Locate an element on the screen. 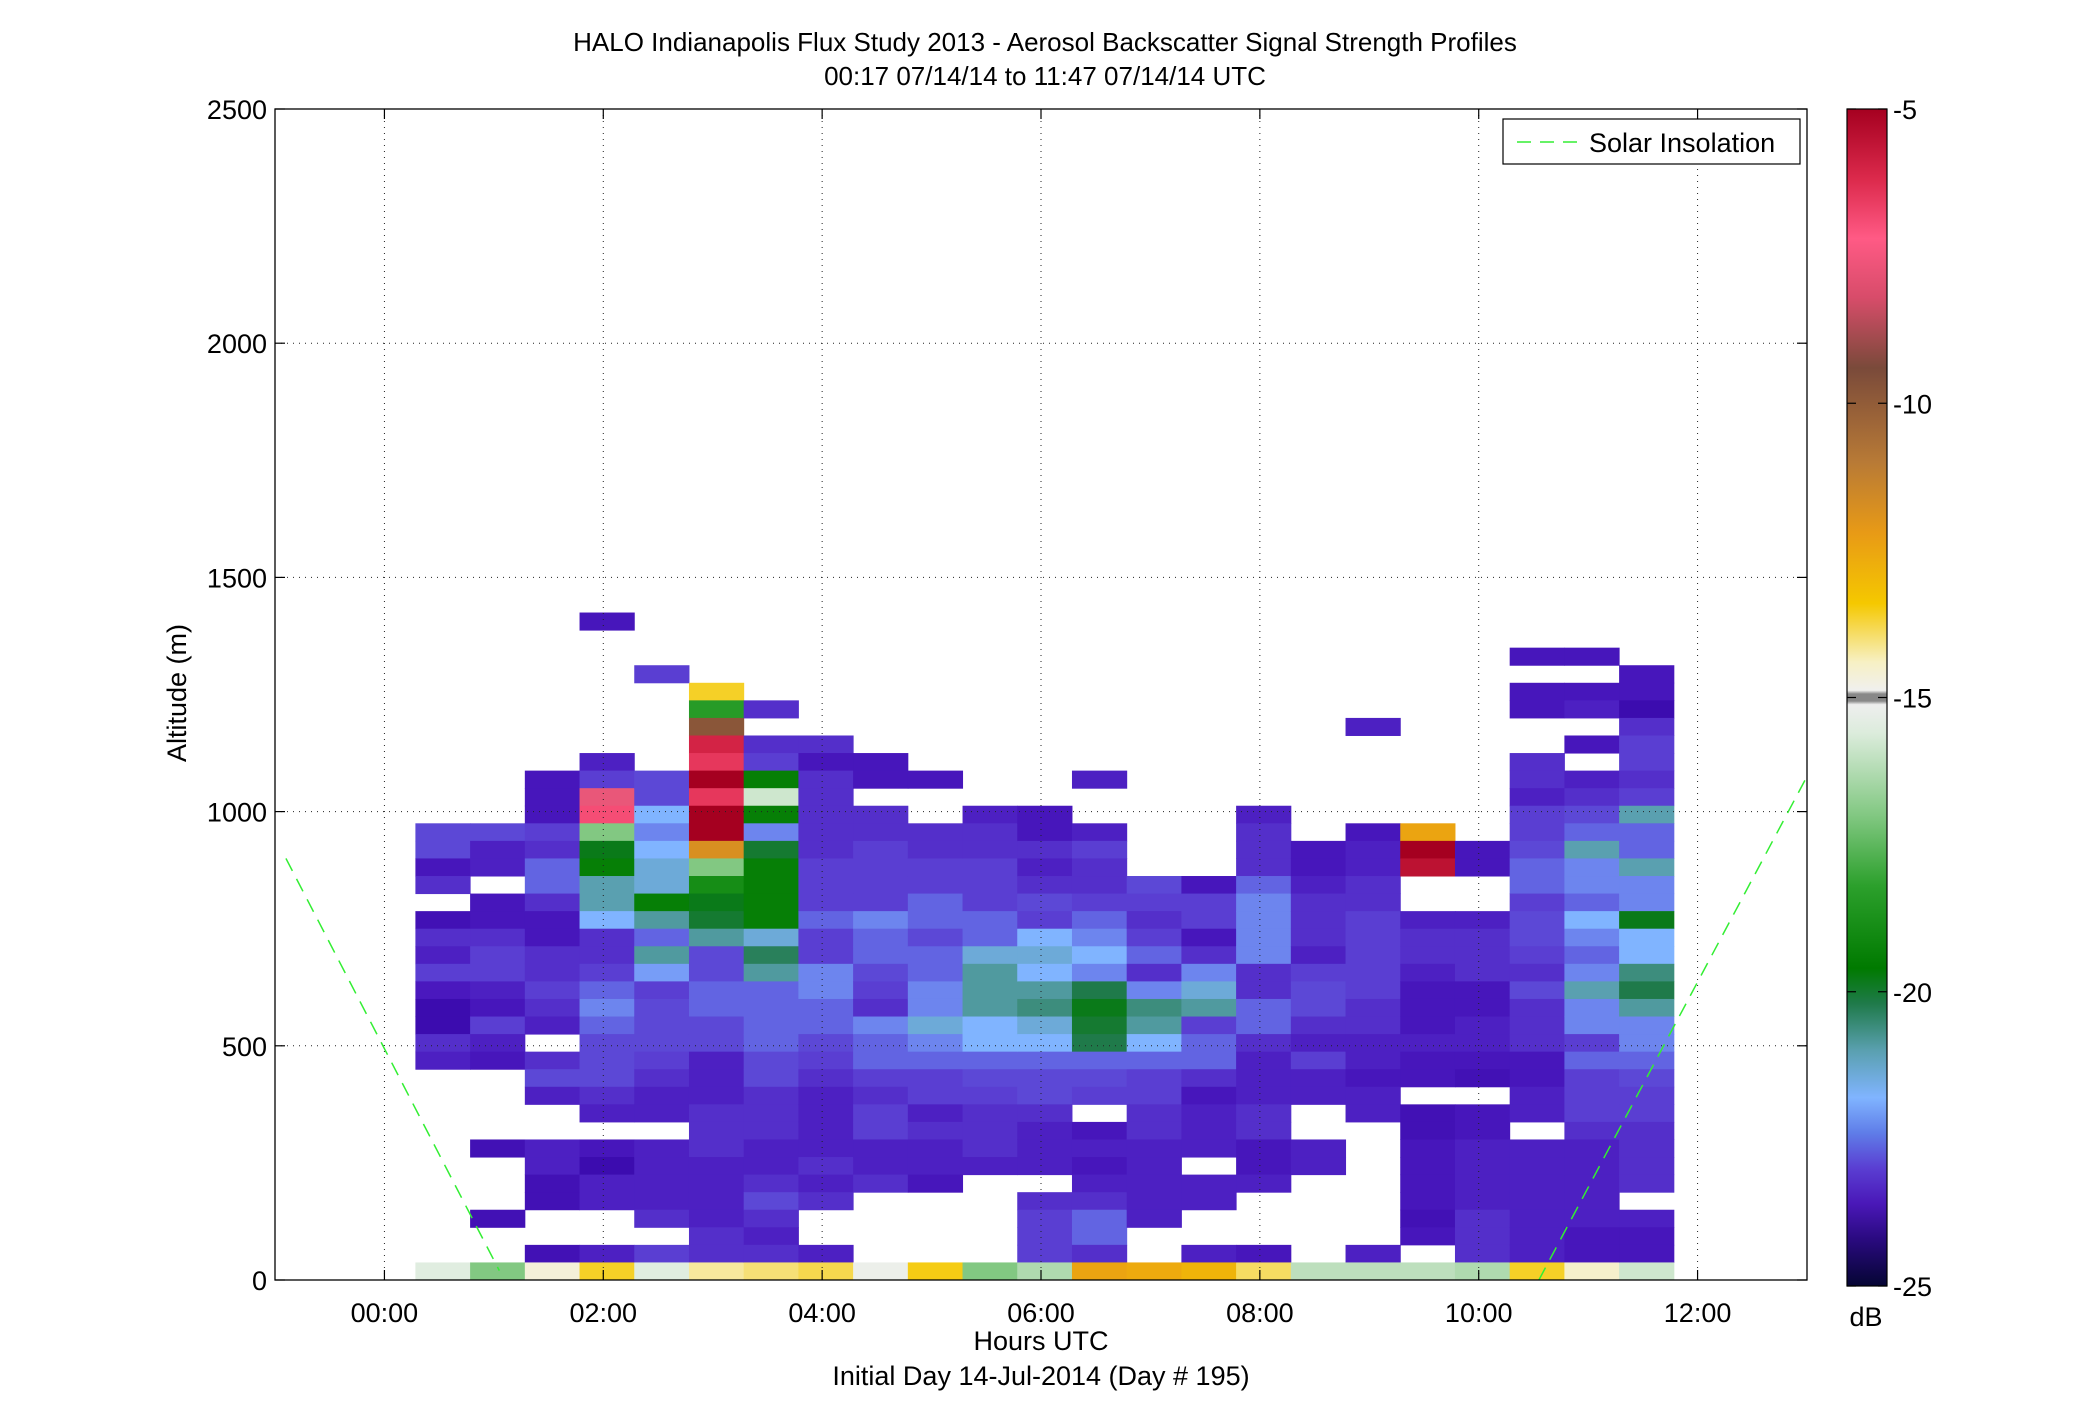 This screenshot has width=2098, height=1425. solar-insolation-line-left is located at coordinates (392, 1064).